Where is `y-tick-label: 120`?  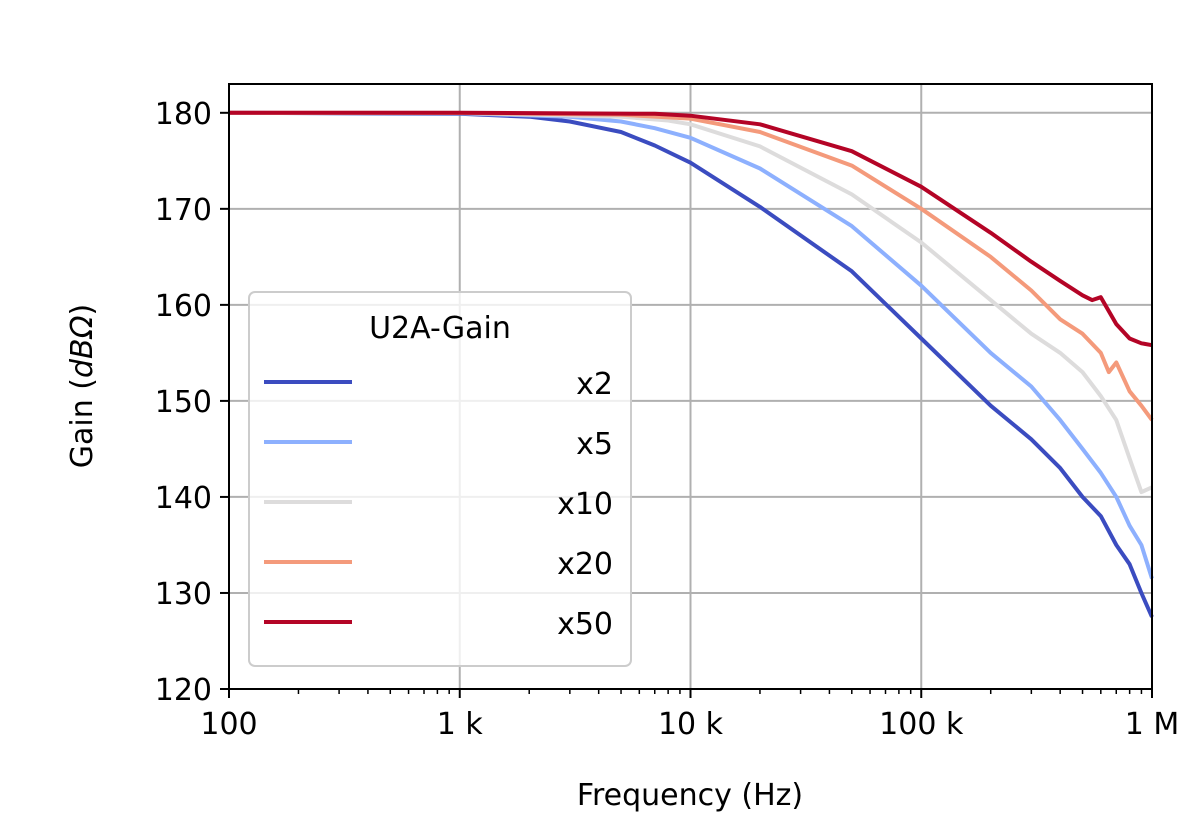
y-tick-label: 120 is located at coordinates (183, 690).